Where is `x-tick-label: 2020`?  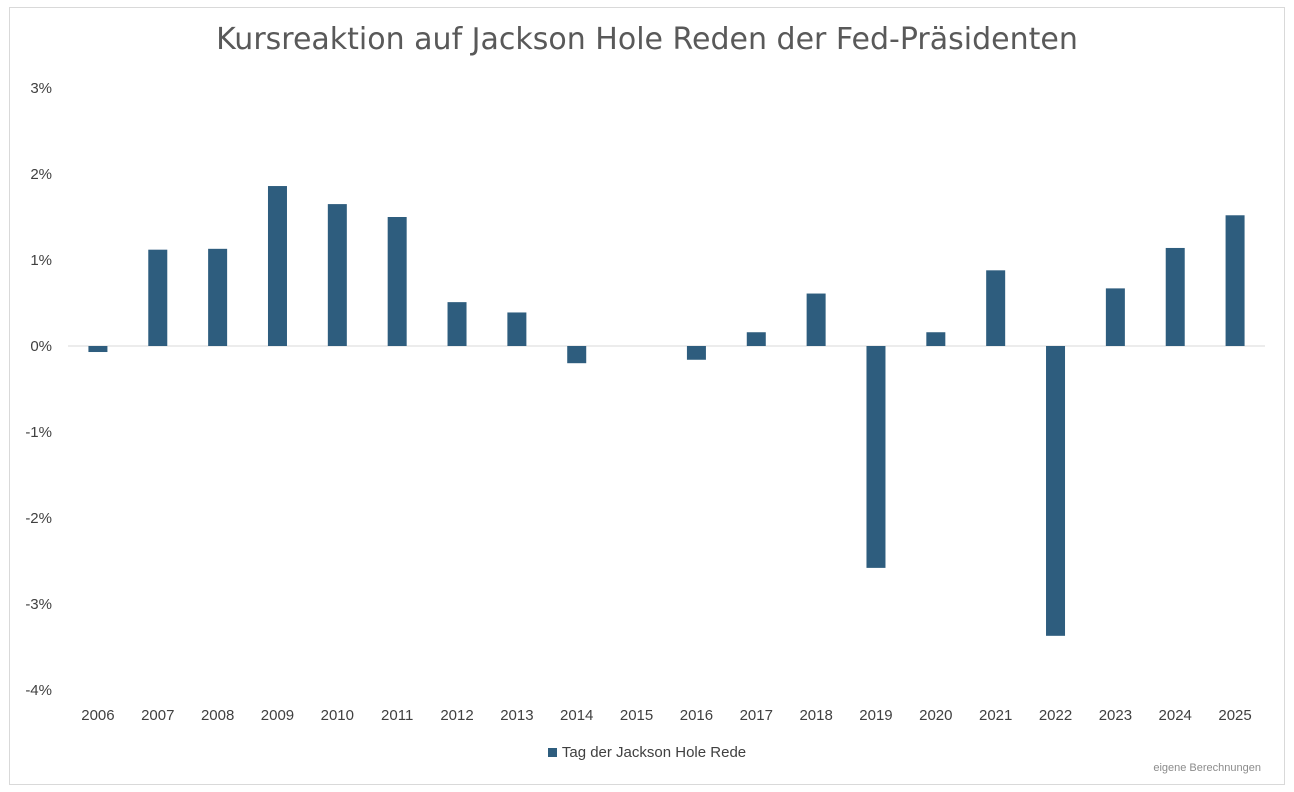 x-tick-label: 2020 is located at coordinates (935, 715).